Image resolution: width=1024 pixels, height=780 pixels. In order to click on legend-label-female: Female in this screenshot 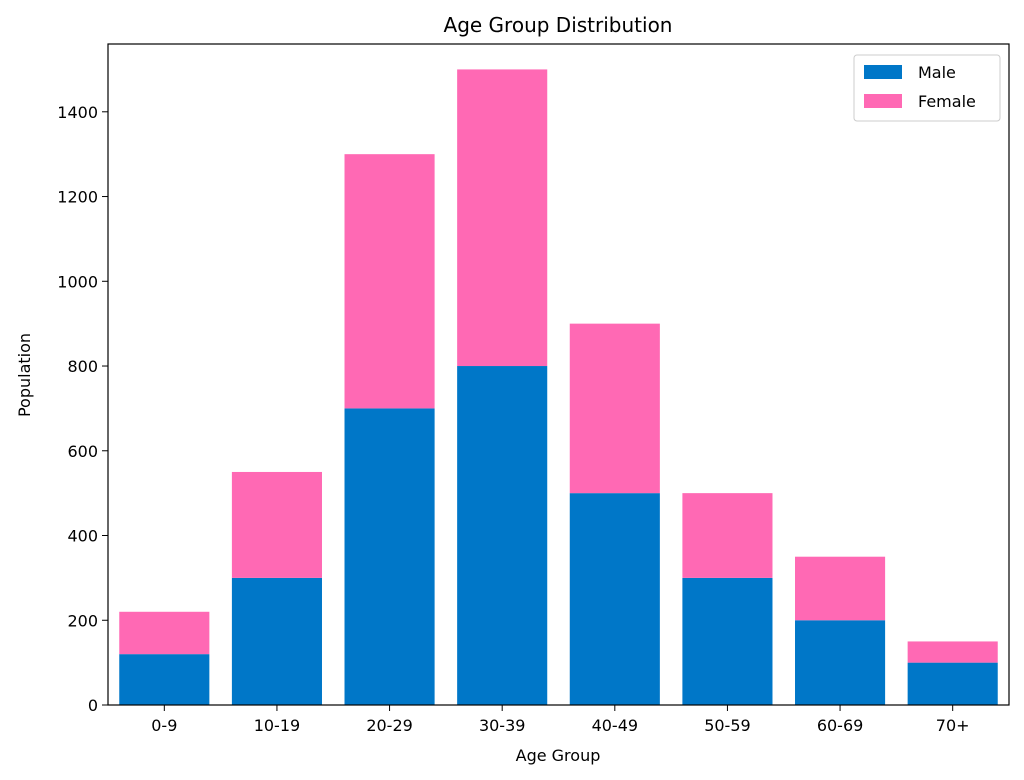, I will do `click(947, 101)`.